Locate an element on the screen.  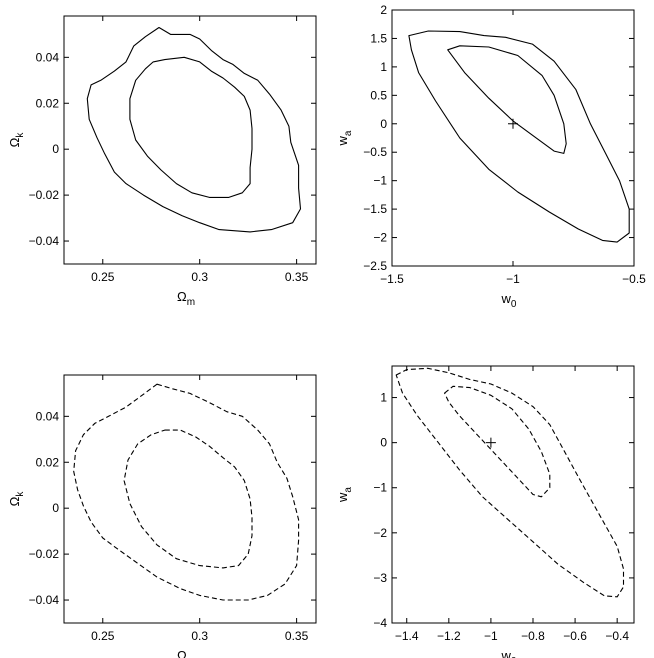
x-tick-label: −1.5 is located at coordinates (392, 279).